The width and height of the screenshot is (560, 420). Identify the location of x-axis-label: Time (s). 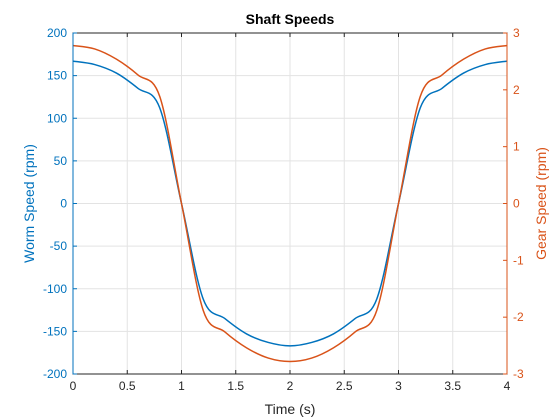
(290, 409).